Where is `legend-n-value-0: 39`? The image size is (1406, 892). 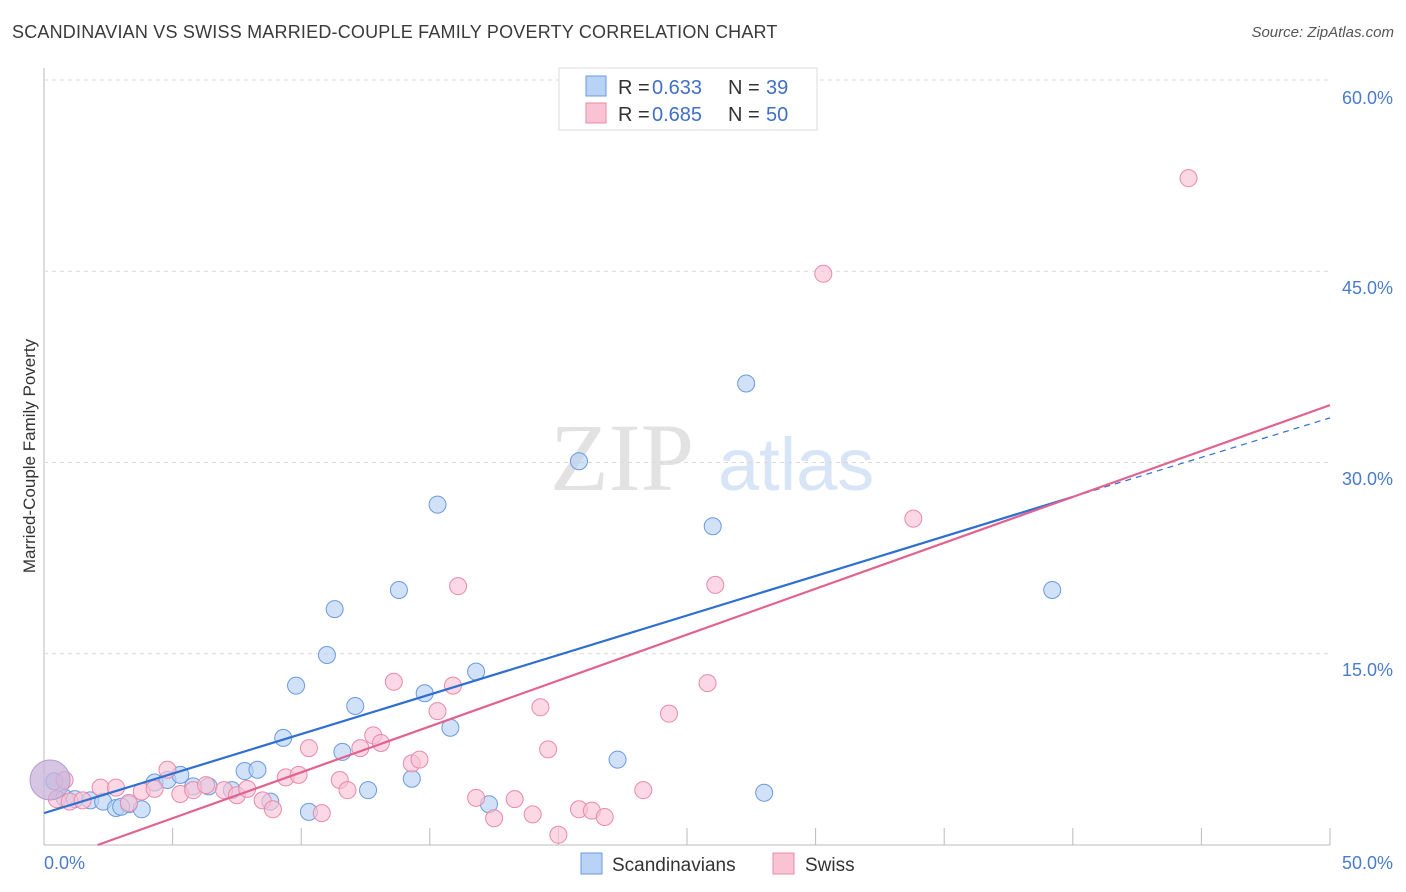 legend-n-value-0: 39 is located at coordinates (777, 88).